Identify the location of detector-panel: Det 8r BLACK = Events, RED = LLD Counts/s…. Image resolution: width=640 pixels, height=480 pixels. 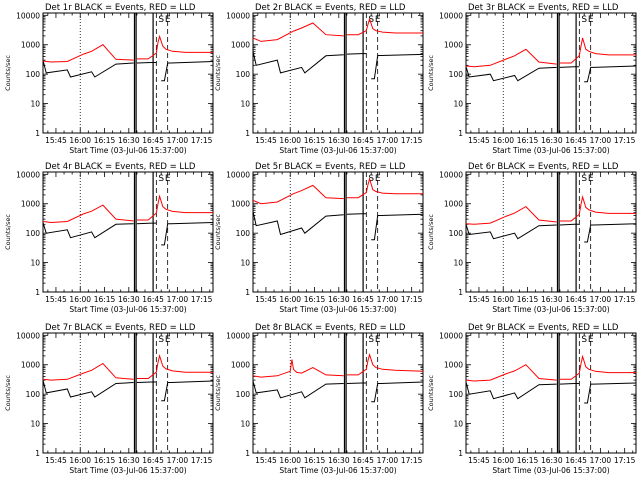
(319, 399).